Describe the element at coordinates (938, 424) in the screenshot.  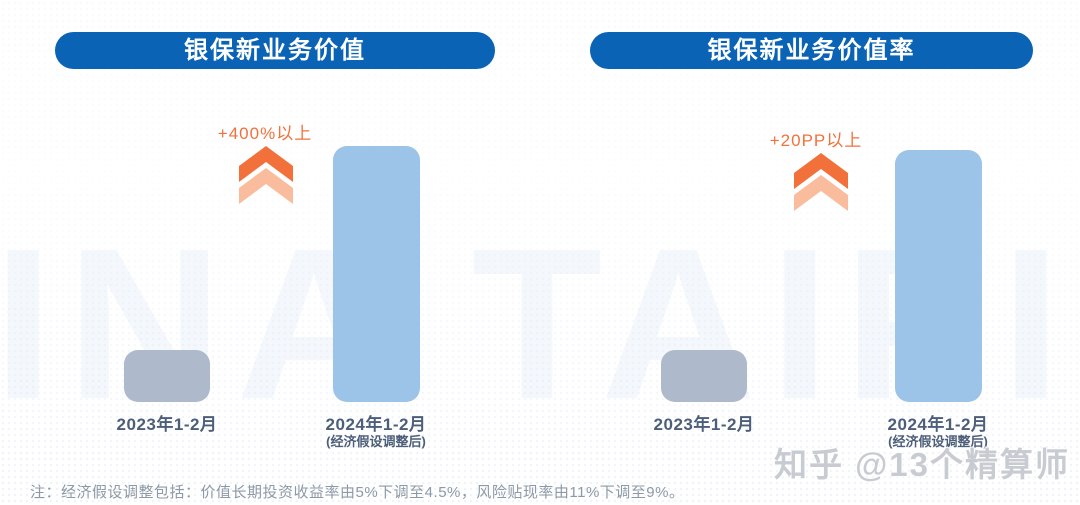
I see `category-label-2024-nbv-margin: 2024年1-2月` at that location.